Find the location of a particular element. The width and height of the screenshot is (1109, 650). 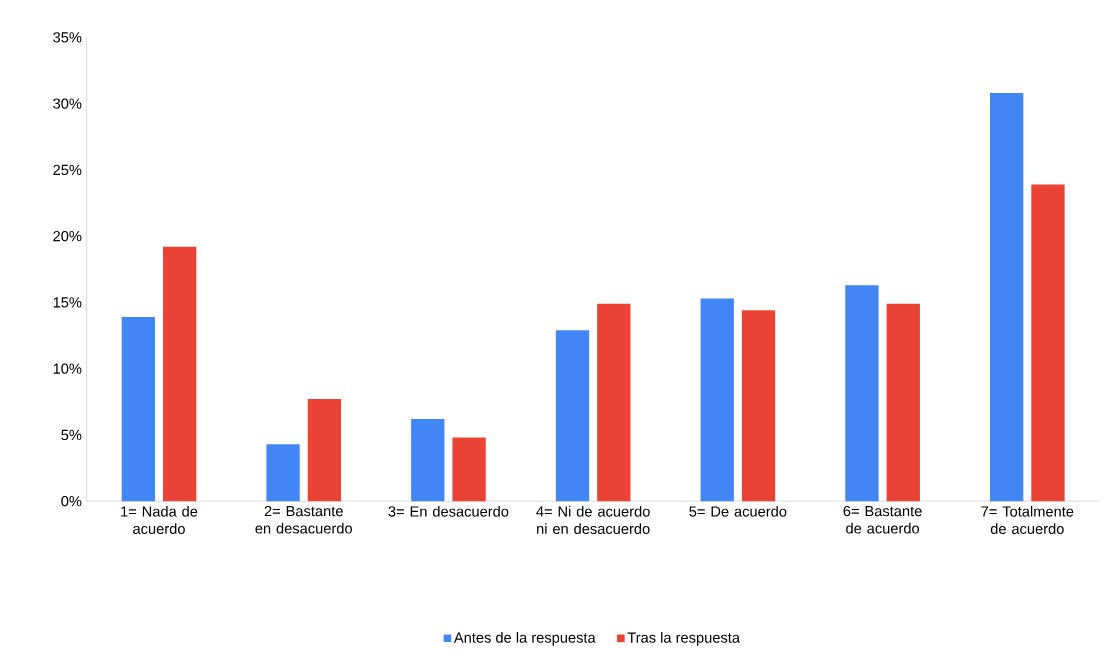

x-tick-label: 5= De acuerdo is located at coordinates (738, 511).